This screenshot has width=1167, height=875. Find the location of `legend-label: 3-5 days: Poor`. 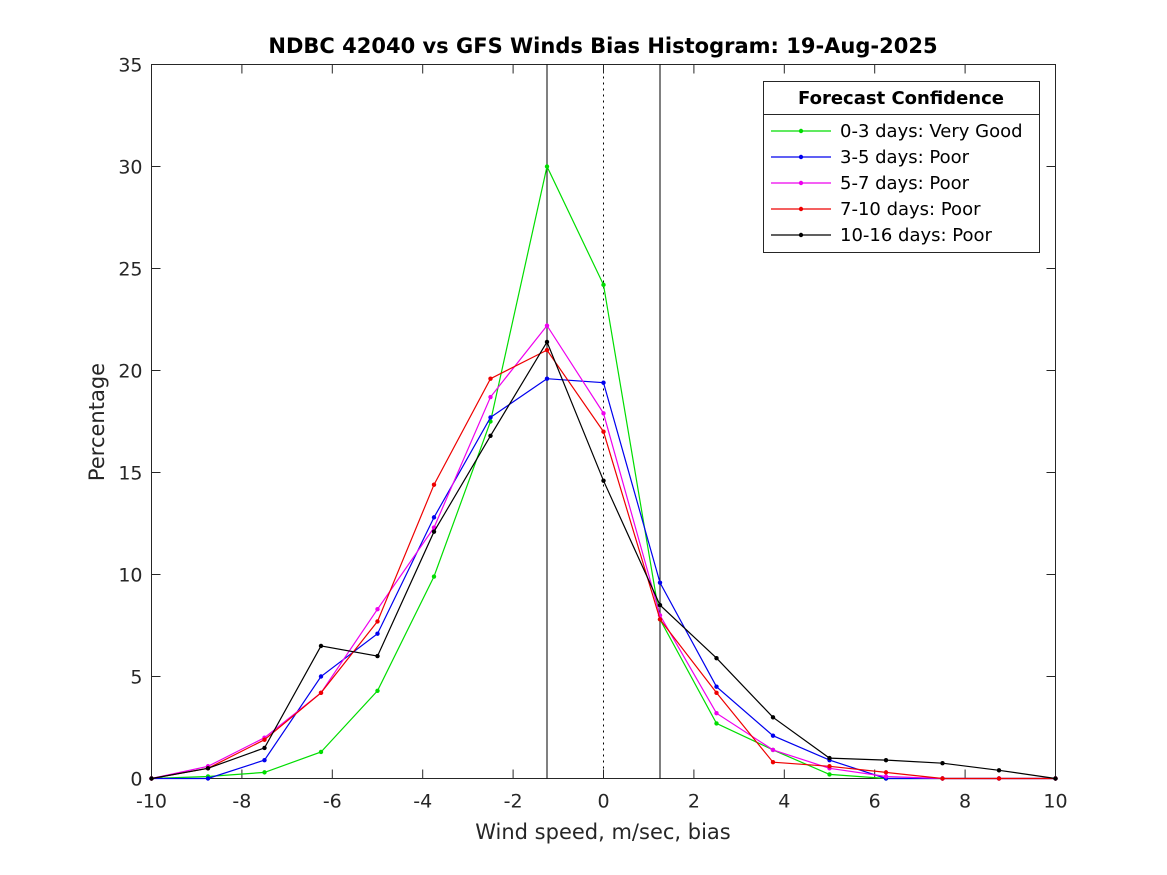

legend-label: 3-5 days: Poor is located at coordinates (905, 157).